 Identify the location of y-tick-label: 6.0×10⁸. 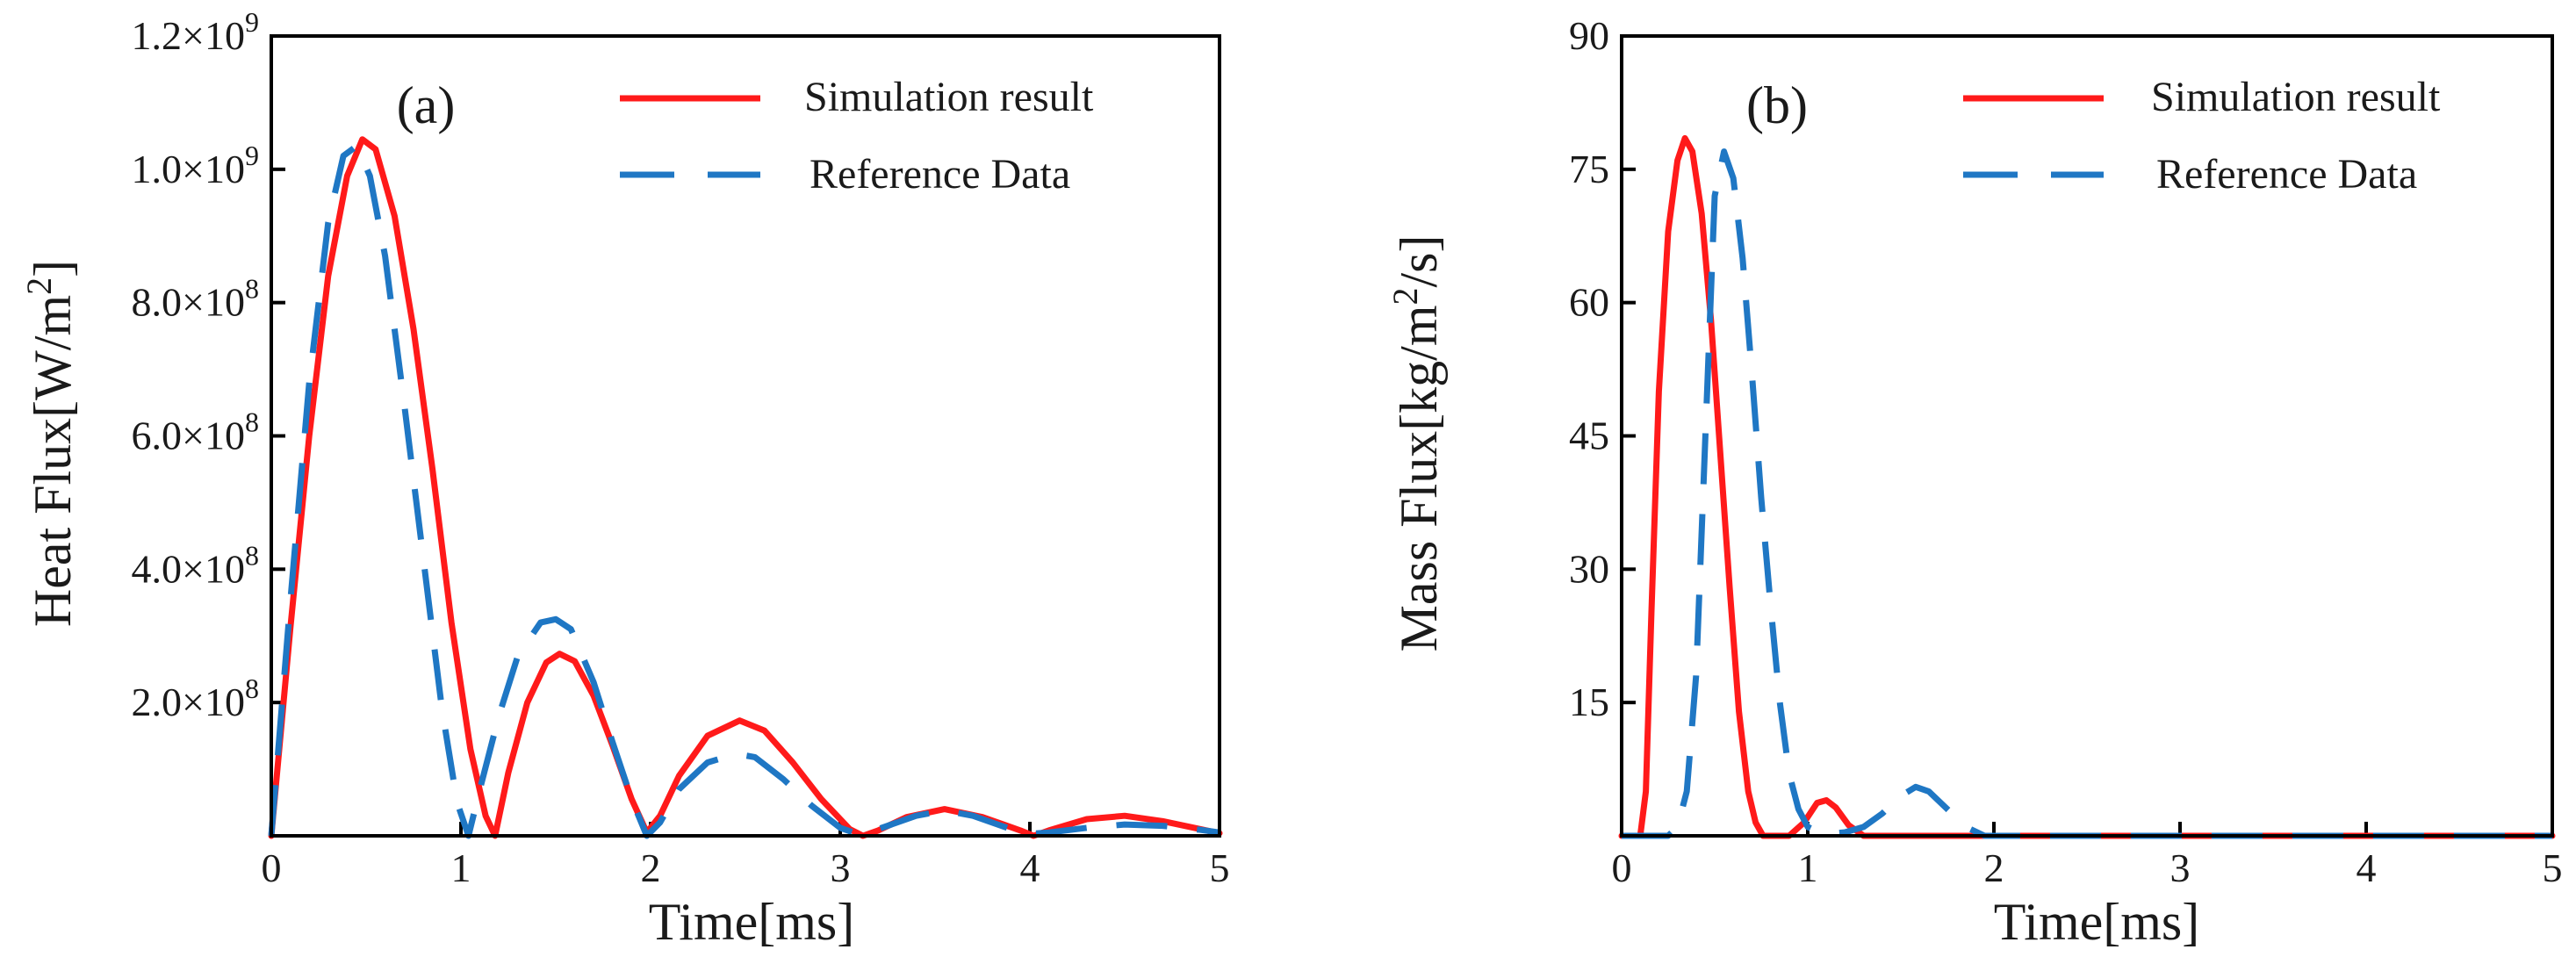
(195, 432).